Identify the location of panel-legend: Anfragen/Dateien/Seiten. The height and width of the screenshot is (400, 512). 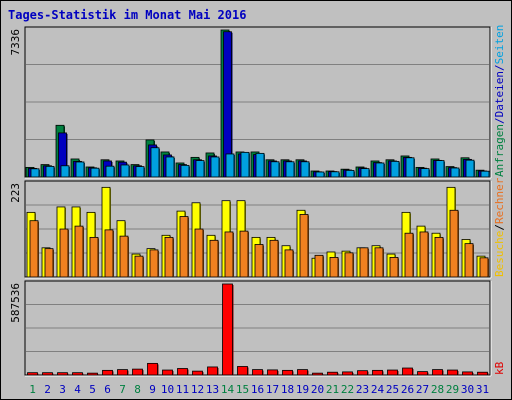
(499, 101).